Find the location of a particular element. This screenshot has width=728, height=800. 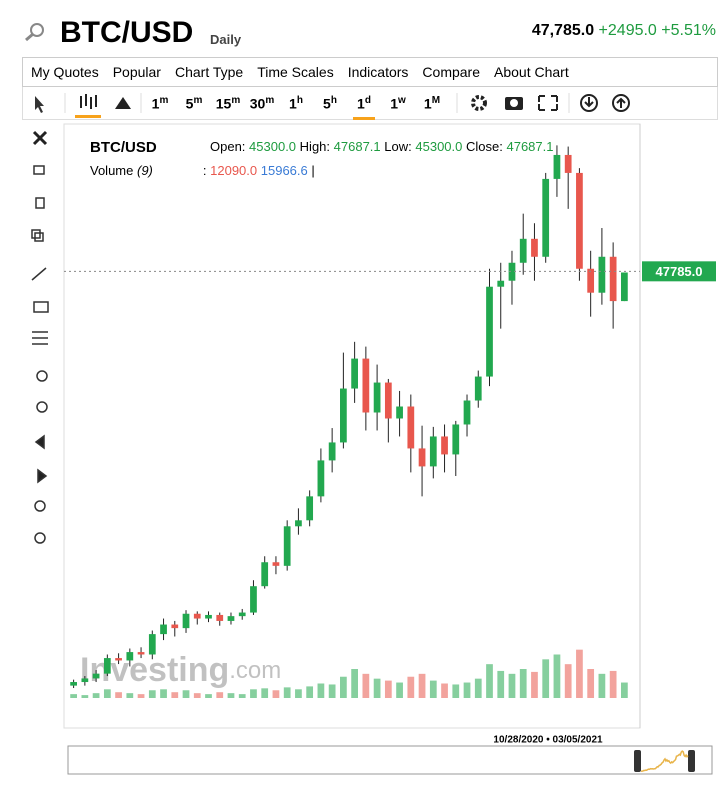

legend-label: Volume is located at coordinates (111, 170).